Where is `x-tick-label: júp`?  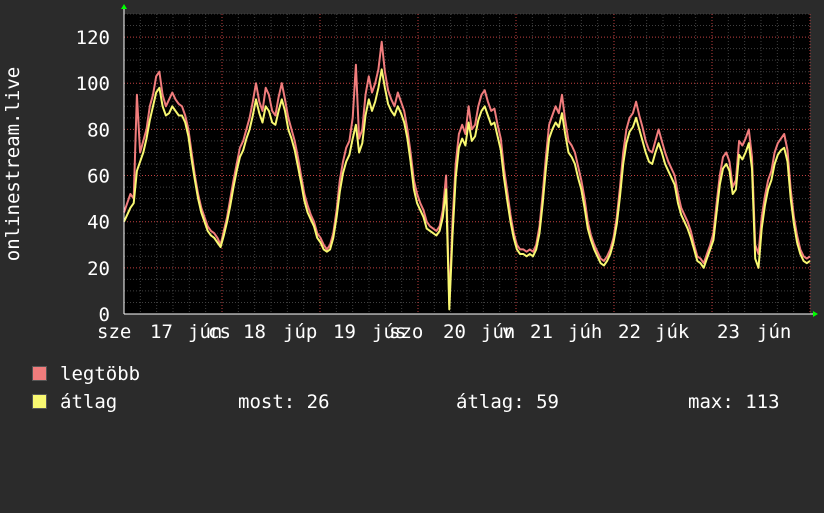
x-tick-label: júp is located at coordinates (300, 332).